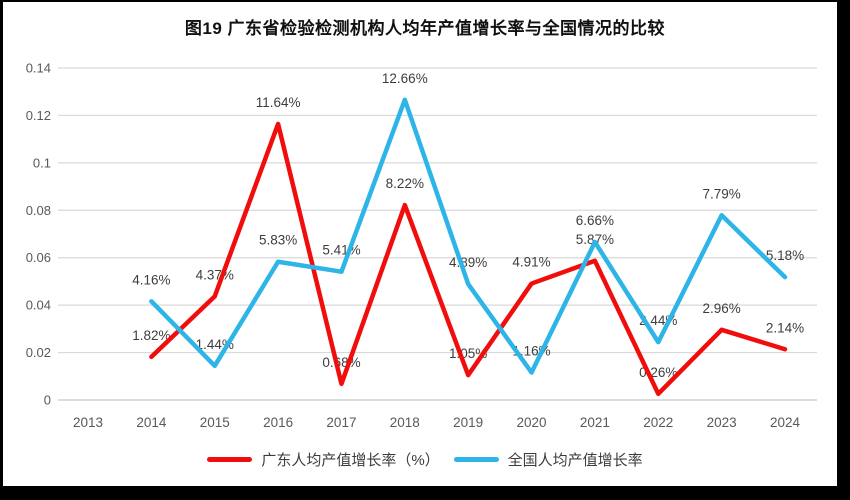 The width and height of the screenshot is (850, 500). I want to click on y-axis-tick-label: 0.08, so click(38, 210).